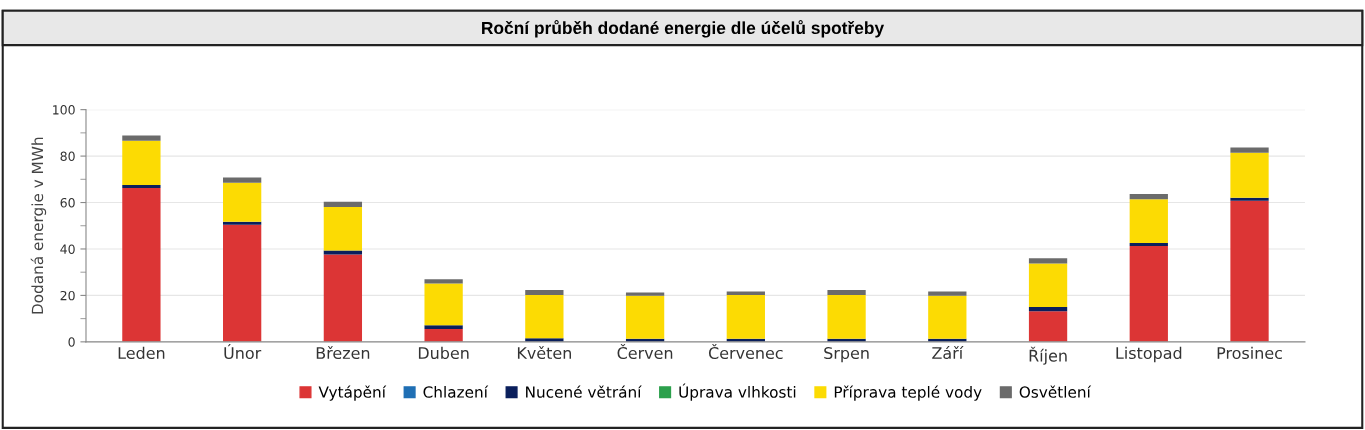  I want to click on x-tick-label: Duben, so click(443, 353).